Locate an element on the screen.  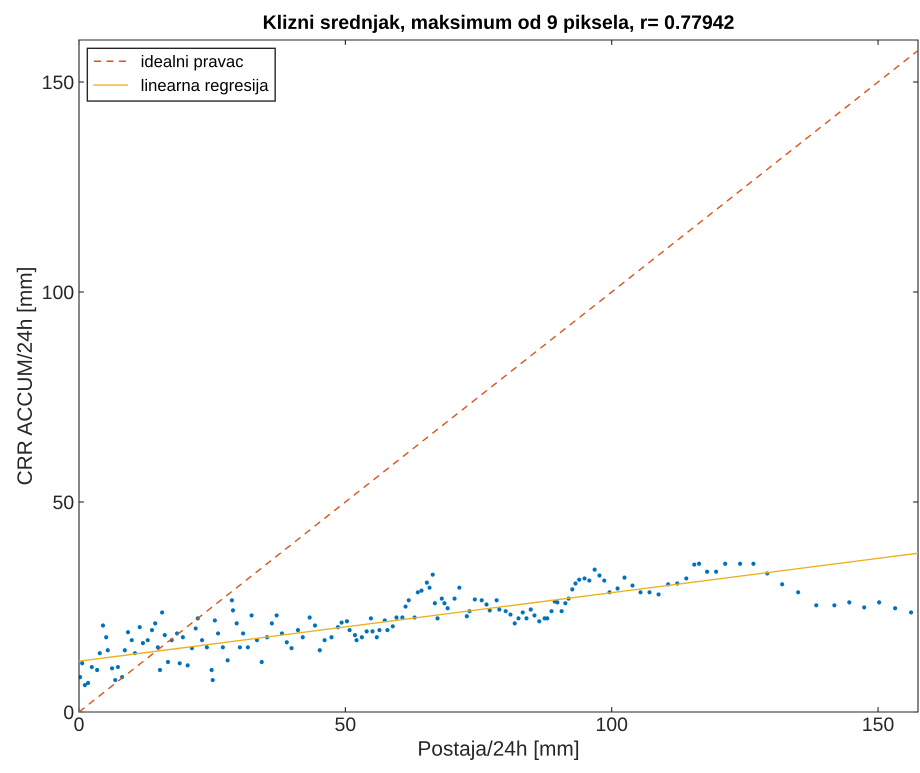
legend-label: linearna regresija is located at coordinates (205, 86).